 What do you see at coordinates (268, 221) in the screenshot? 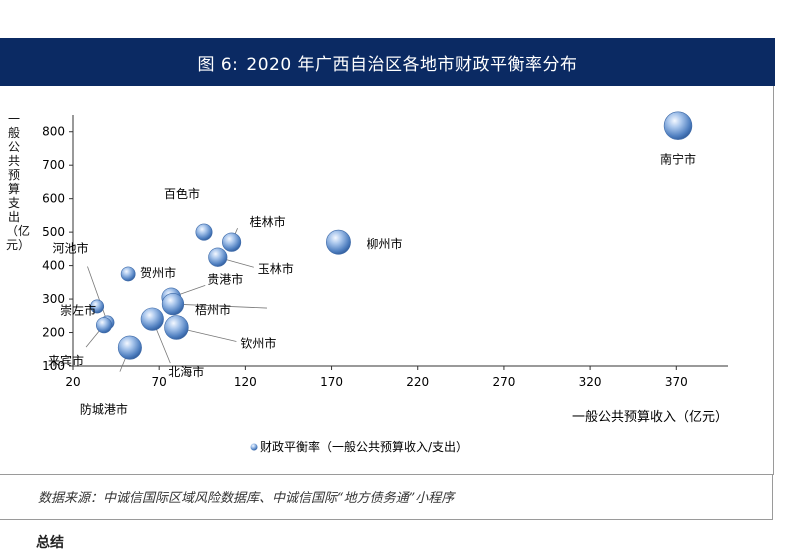
I see `point-label: 桂林市` at bounding box center [268, 221].